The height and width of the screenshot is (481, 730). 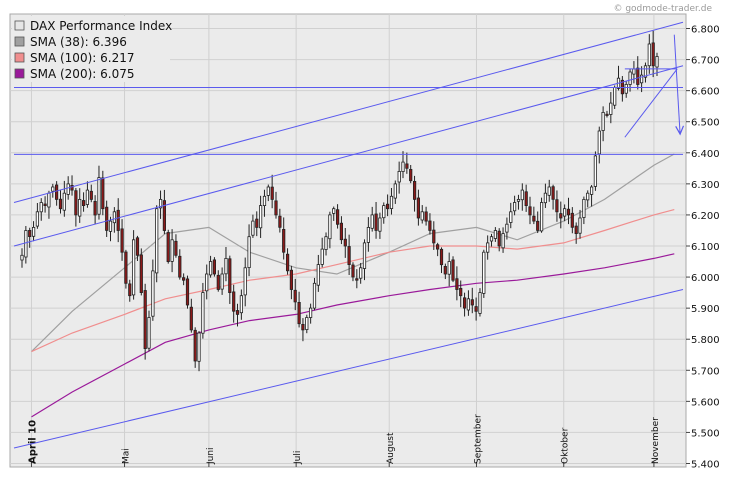 I want to click on x-tick-label: Juli, so click(x=298, y=458).